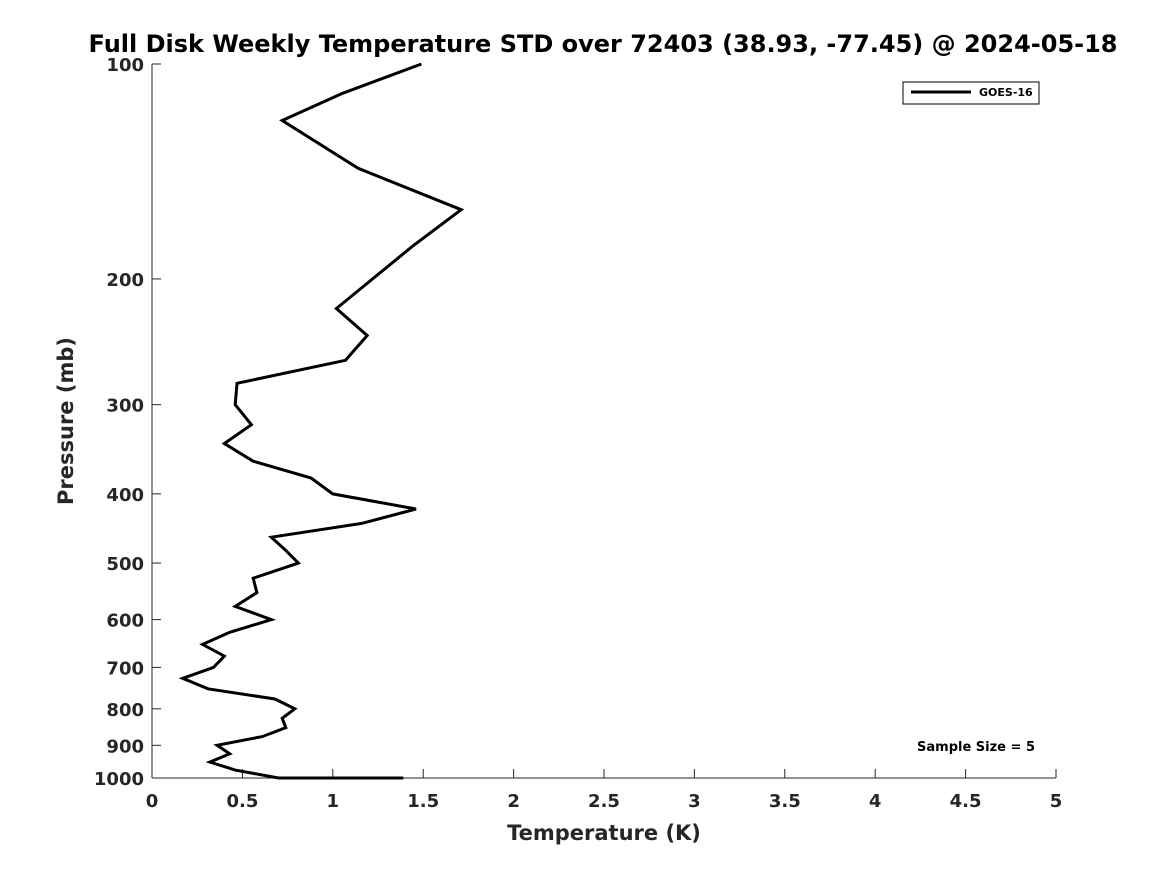 This screenshot has width=1167, height=875. Describe the element at coordinates (694, 801) in the screenshot. I see `x-tick-label: 3` at that location.